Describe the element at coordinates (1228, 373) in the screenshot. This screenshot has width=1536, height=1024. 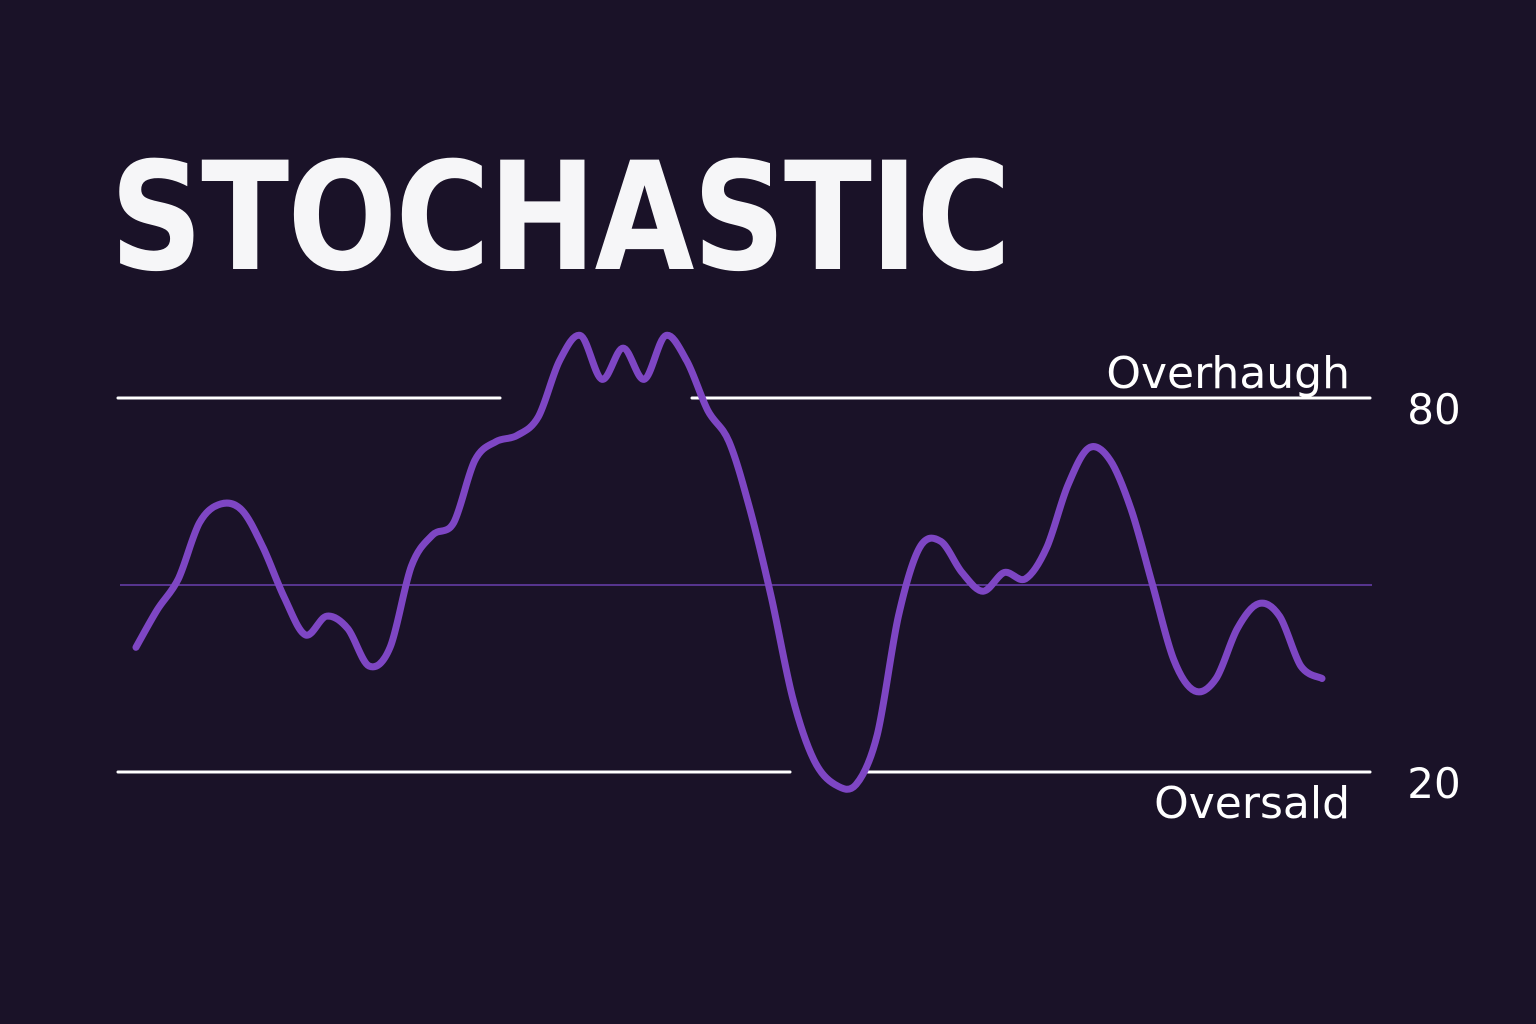
I see `overbought-label: Overhaugh` at that location.